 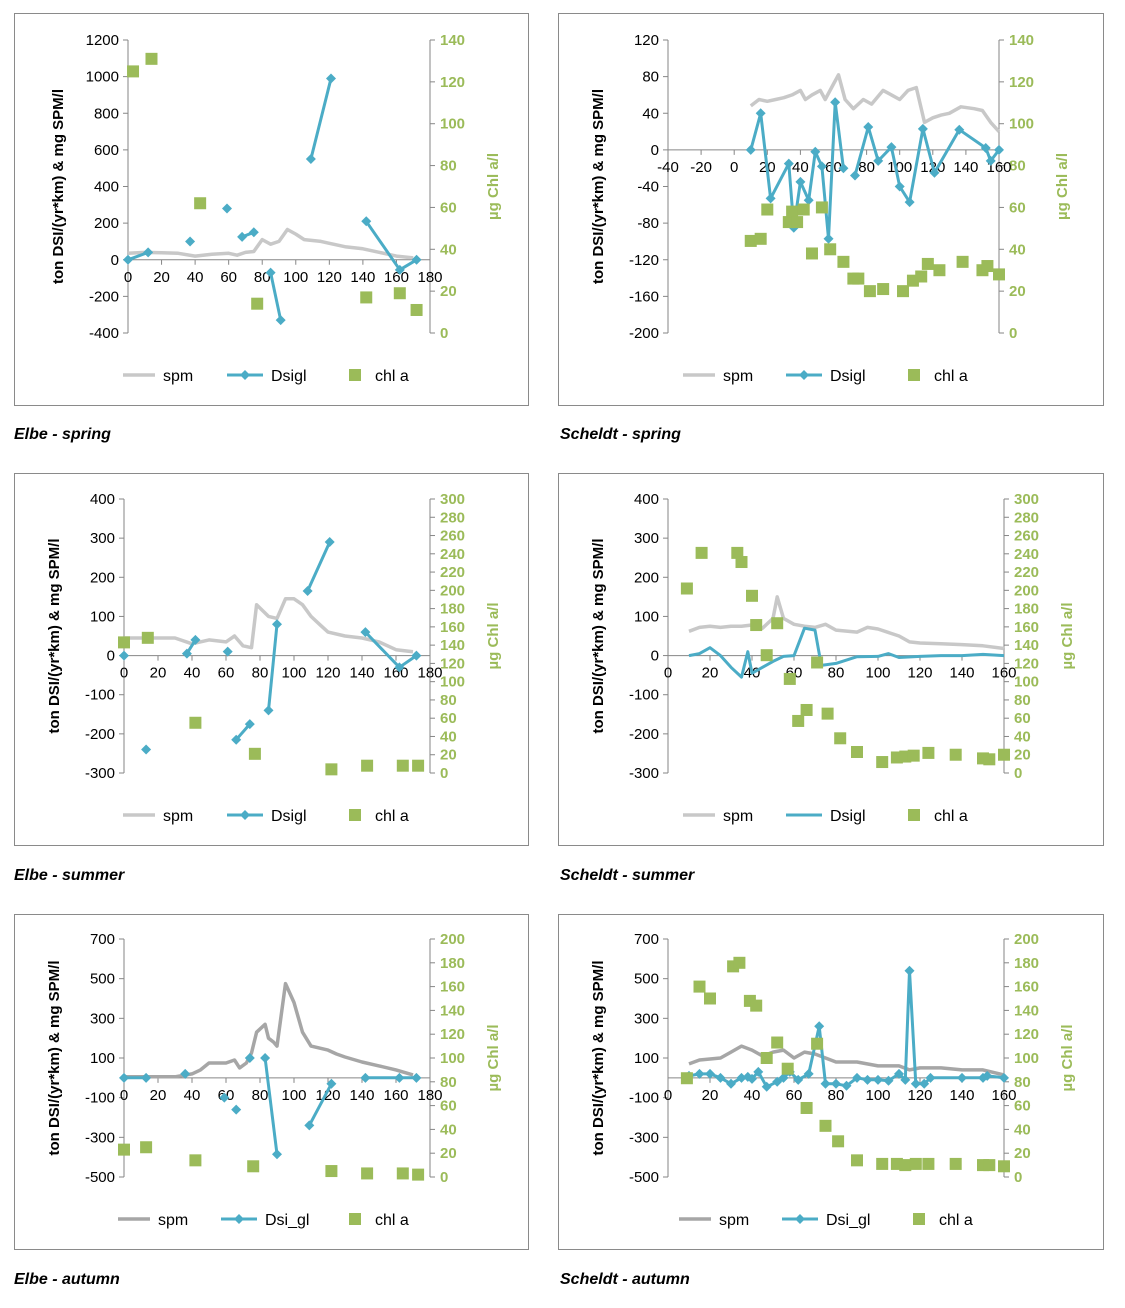 What do you see at coordinates (444, 773) in the screenshot?
I see `y2-tick-label: 0` at bounding box center [444, 773].